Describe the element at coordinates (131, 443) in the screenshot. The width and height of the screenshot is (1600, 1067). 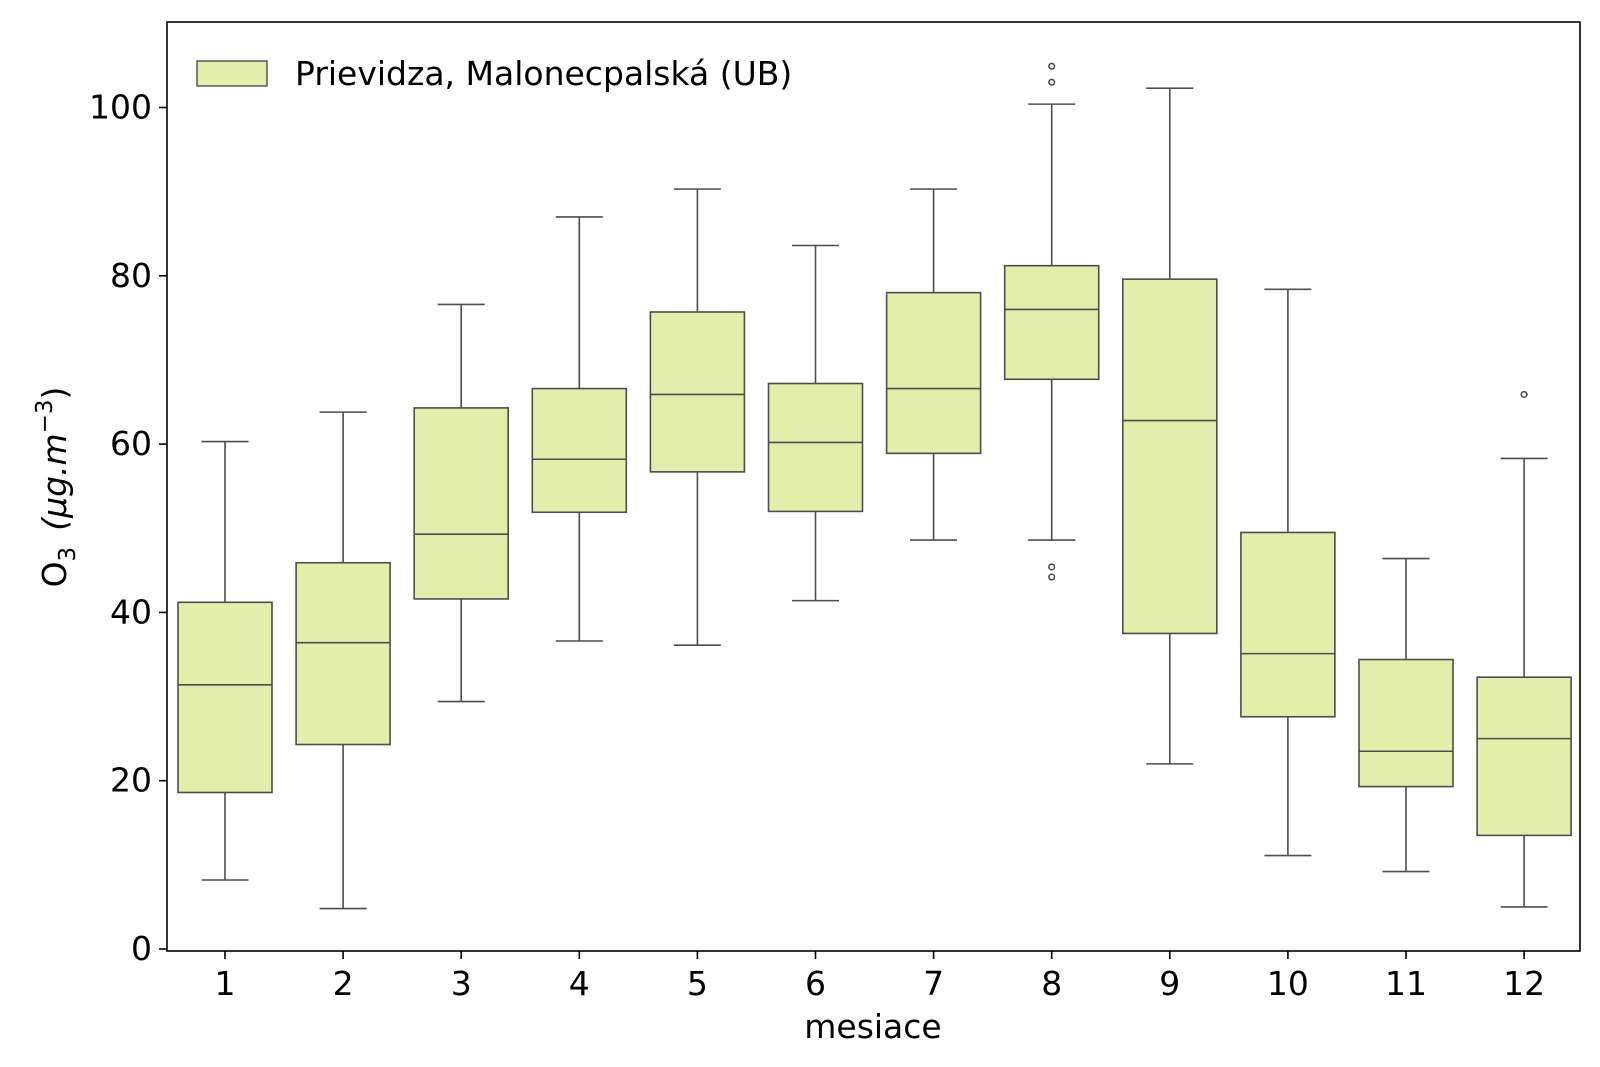
I see `y-tick-label: 60` at that location.